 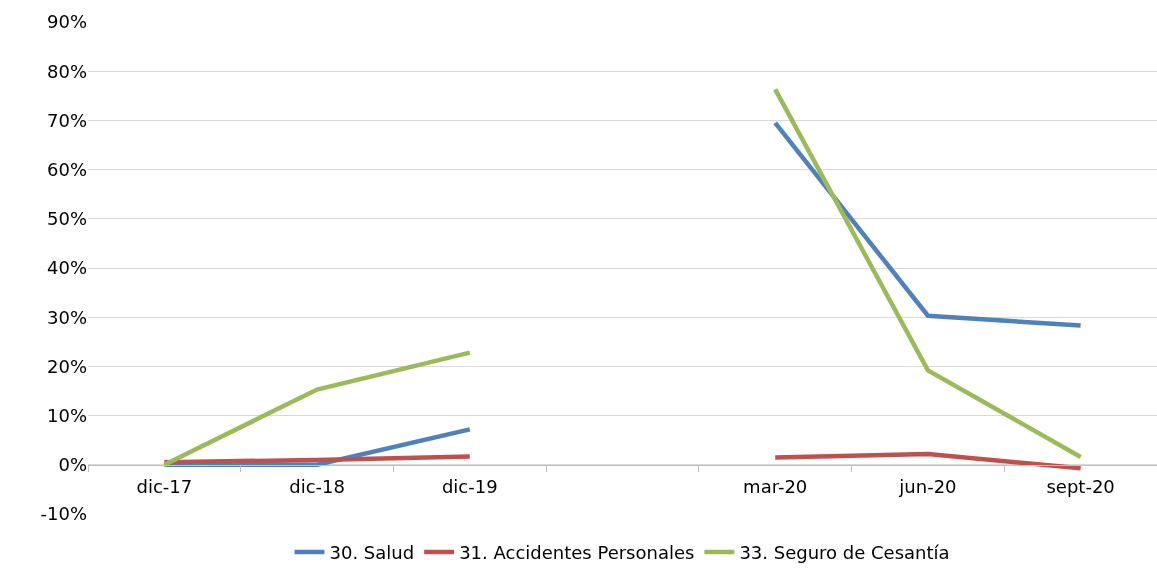 I want to click on y-tick-label: 50%, so click(x=66, y=219).